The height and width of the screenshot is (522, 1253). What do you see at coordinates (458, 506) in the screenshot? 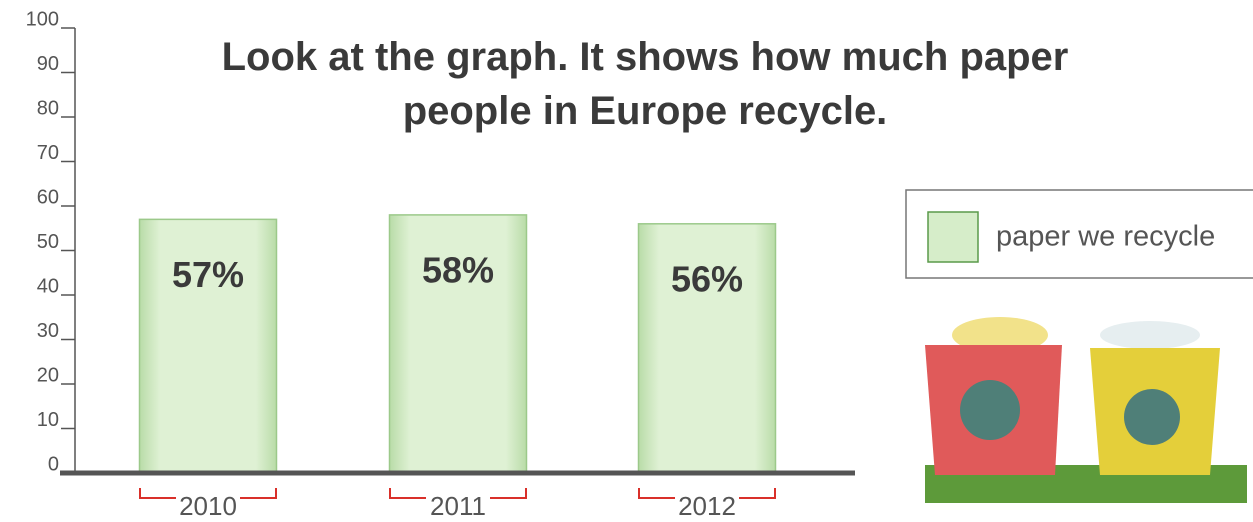
I see `x-tick-label: 2011` at bounding box center [458, 506].